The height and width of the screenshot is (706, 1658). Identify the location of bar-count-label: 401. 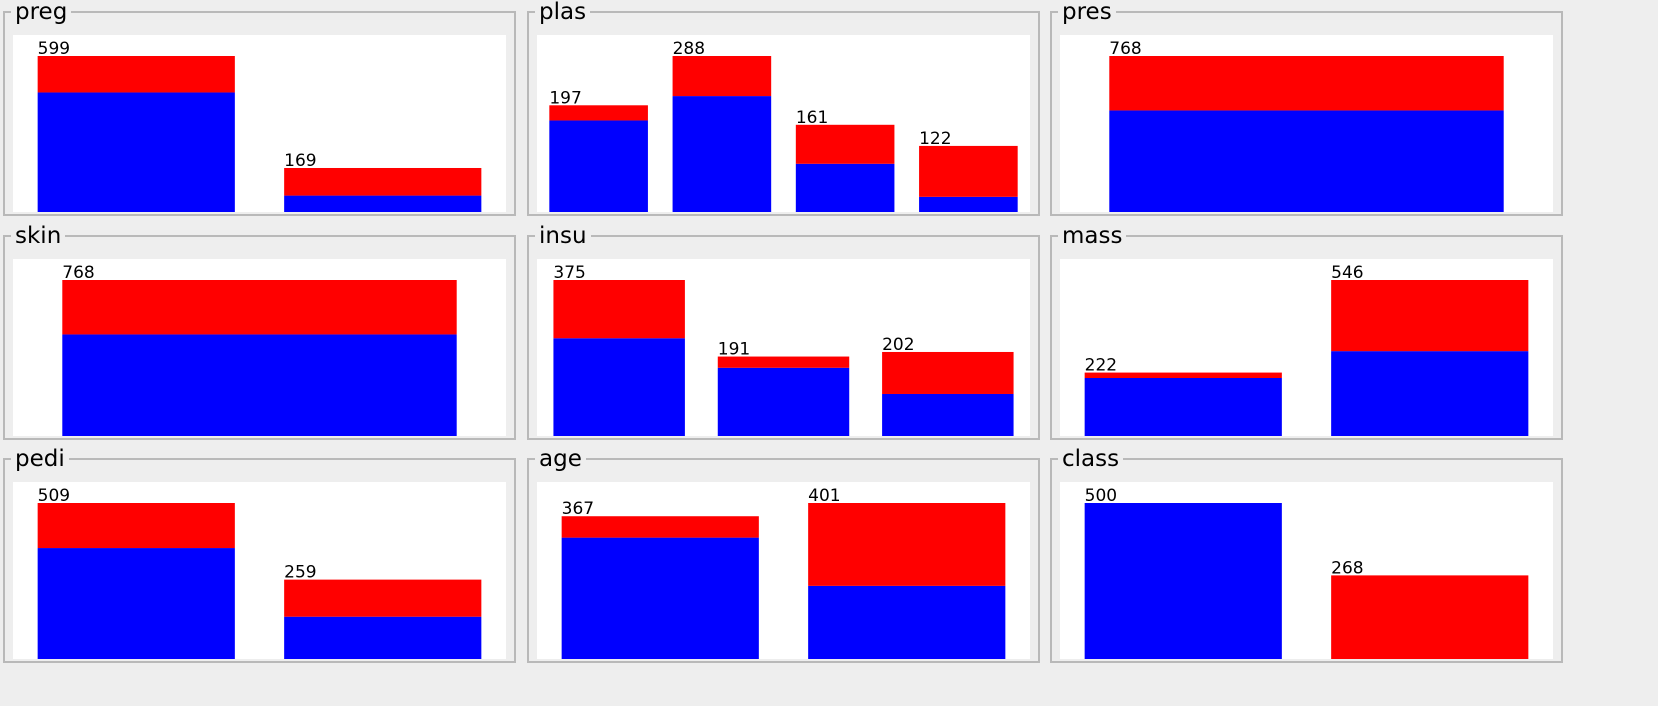
(824, 496).